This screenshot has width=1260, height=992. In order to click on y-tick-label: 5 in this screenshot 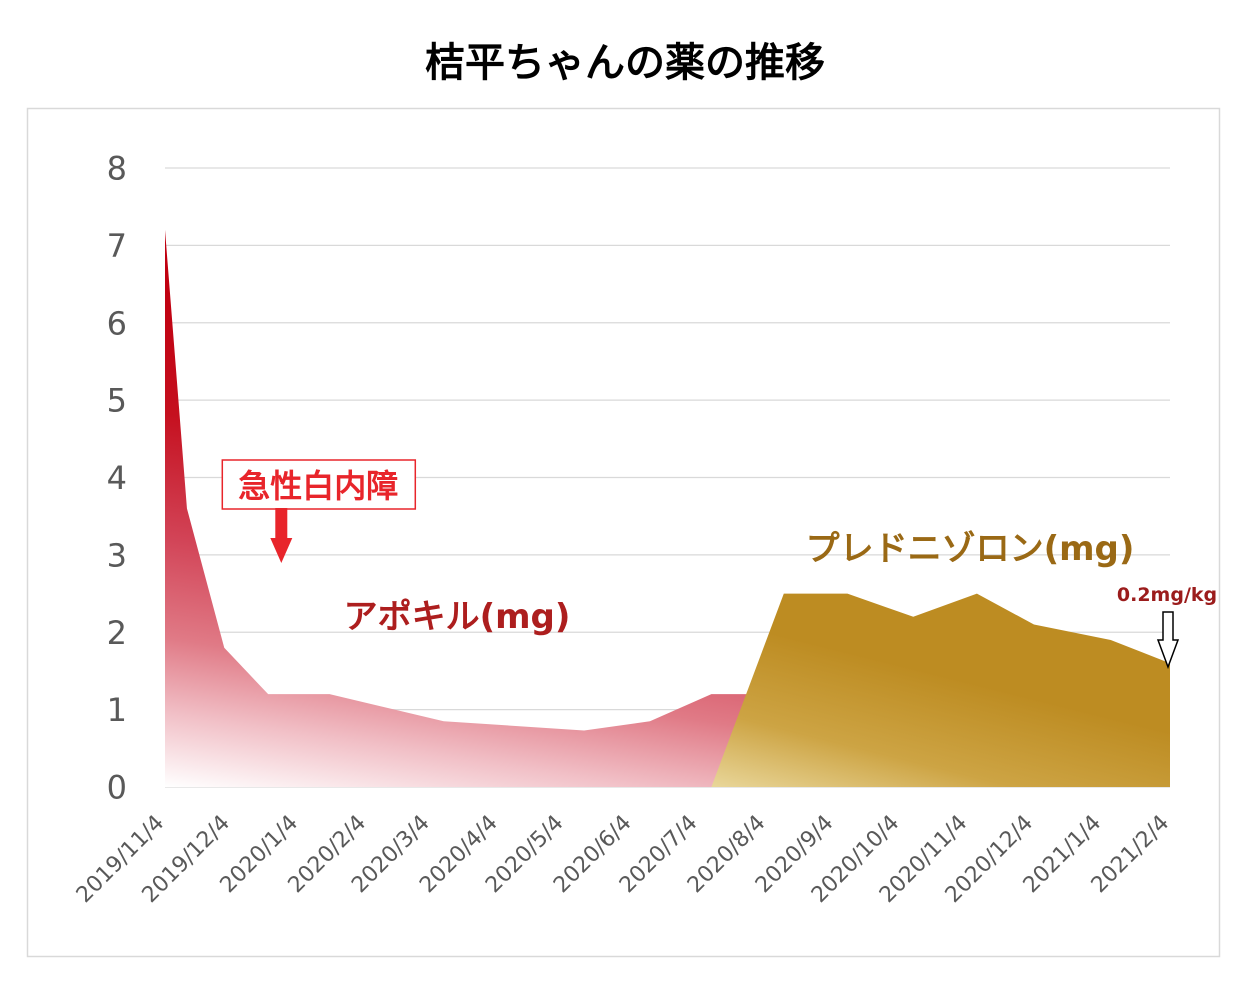, I will do `click(117, 401)`.